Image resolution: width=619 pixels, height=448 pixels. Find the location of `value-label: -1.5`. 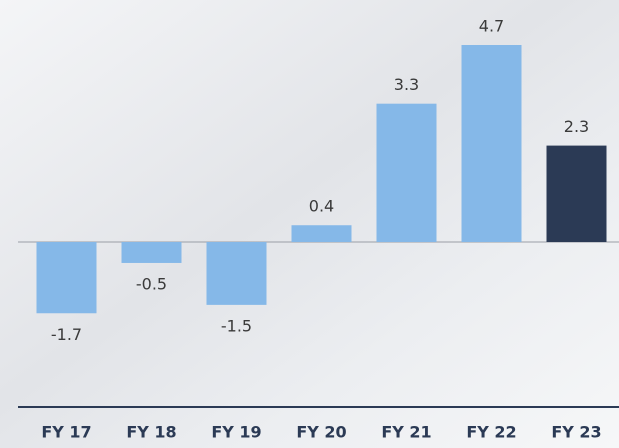

value-label: -1.5 is located at coordinates (236, 325).